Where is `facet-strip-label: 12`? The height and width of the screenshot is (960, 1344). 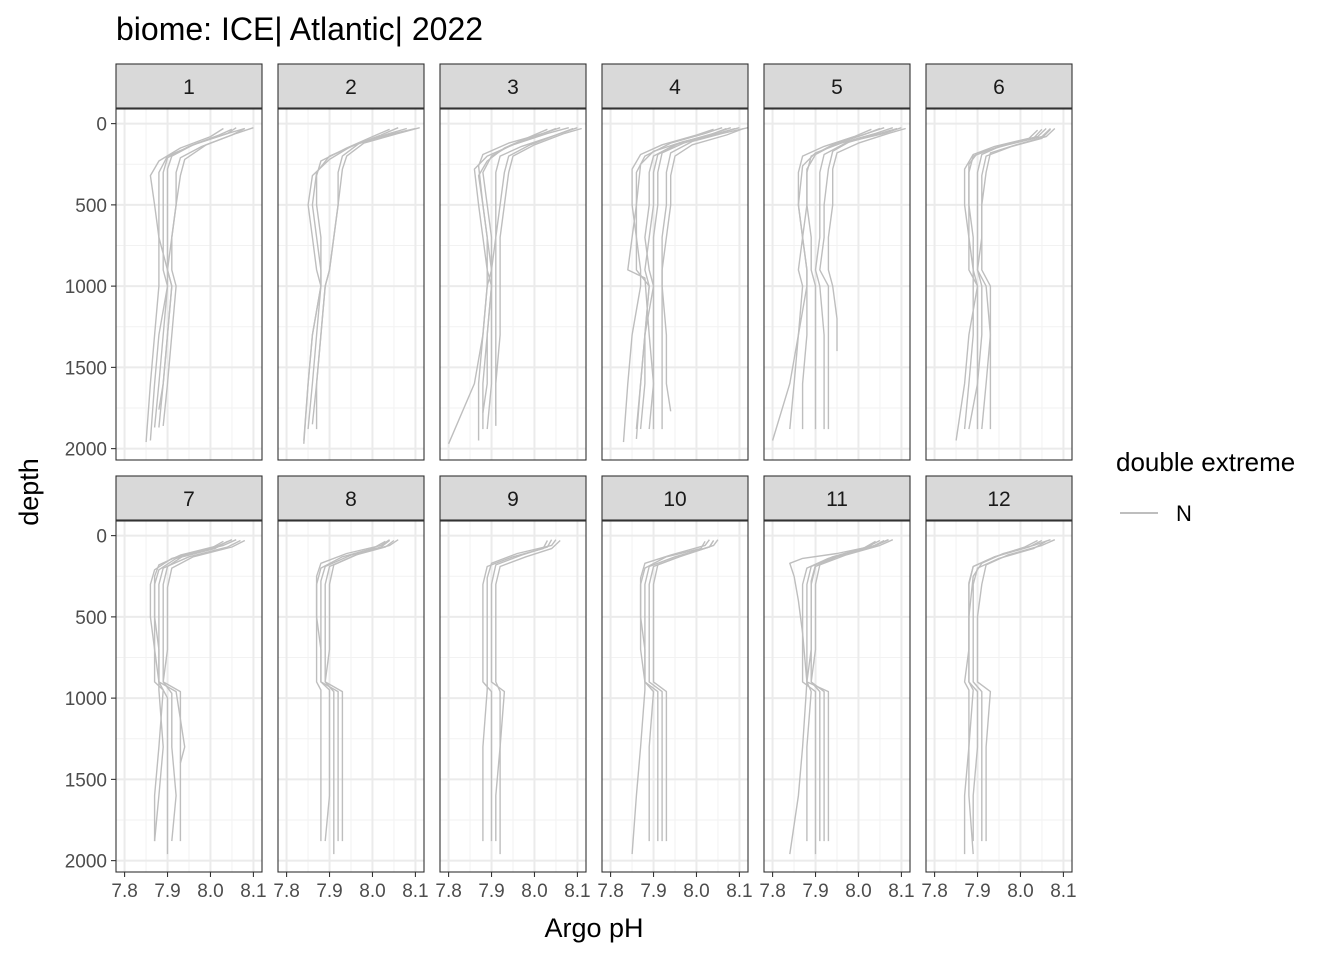 facet-strip-label: 12 is located at coordinates (998, 499).